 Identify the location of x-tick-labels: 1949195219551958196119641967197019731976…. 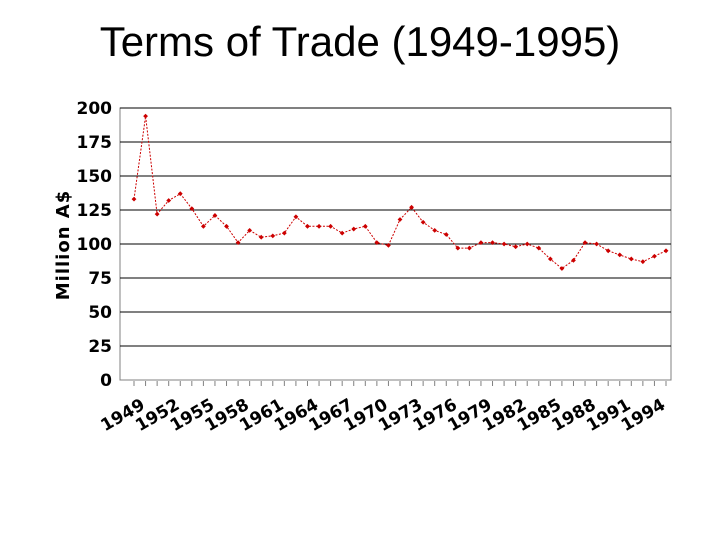
(384, 415).